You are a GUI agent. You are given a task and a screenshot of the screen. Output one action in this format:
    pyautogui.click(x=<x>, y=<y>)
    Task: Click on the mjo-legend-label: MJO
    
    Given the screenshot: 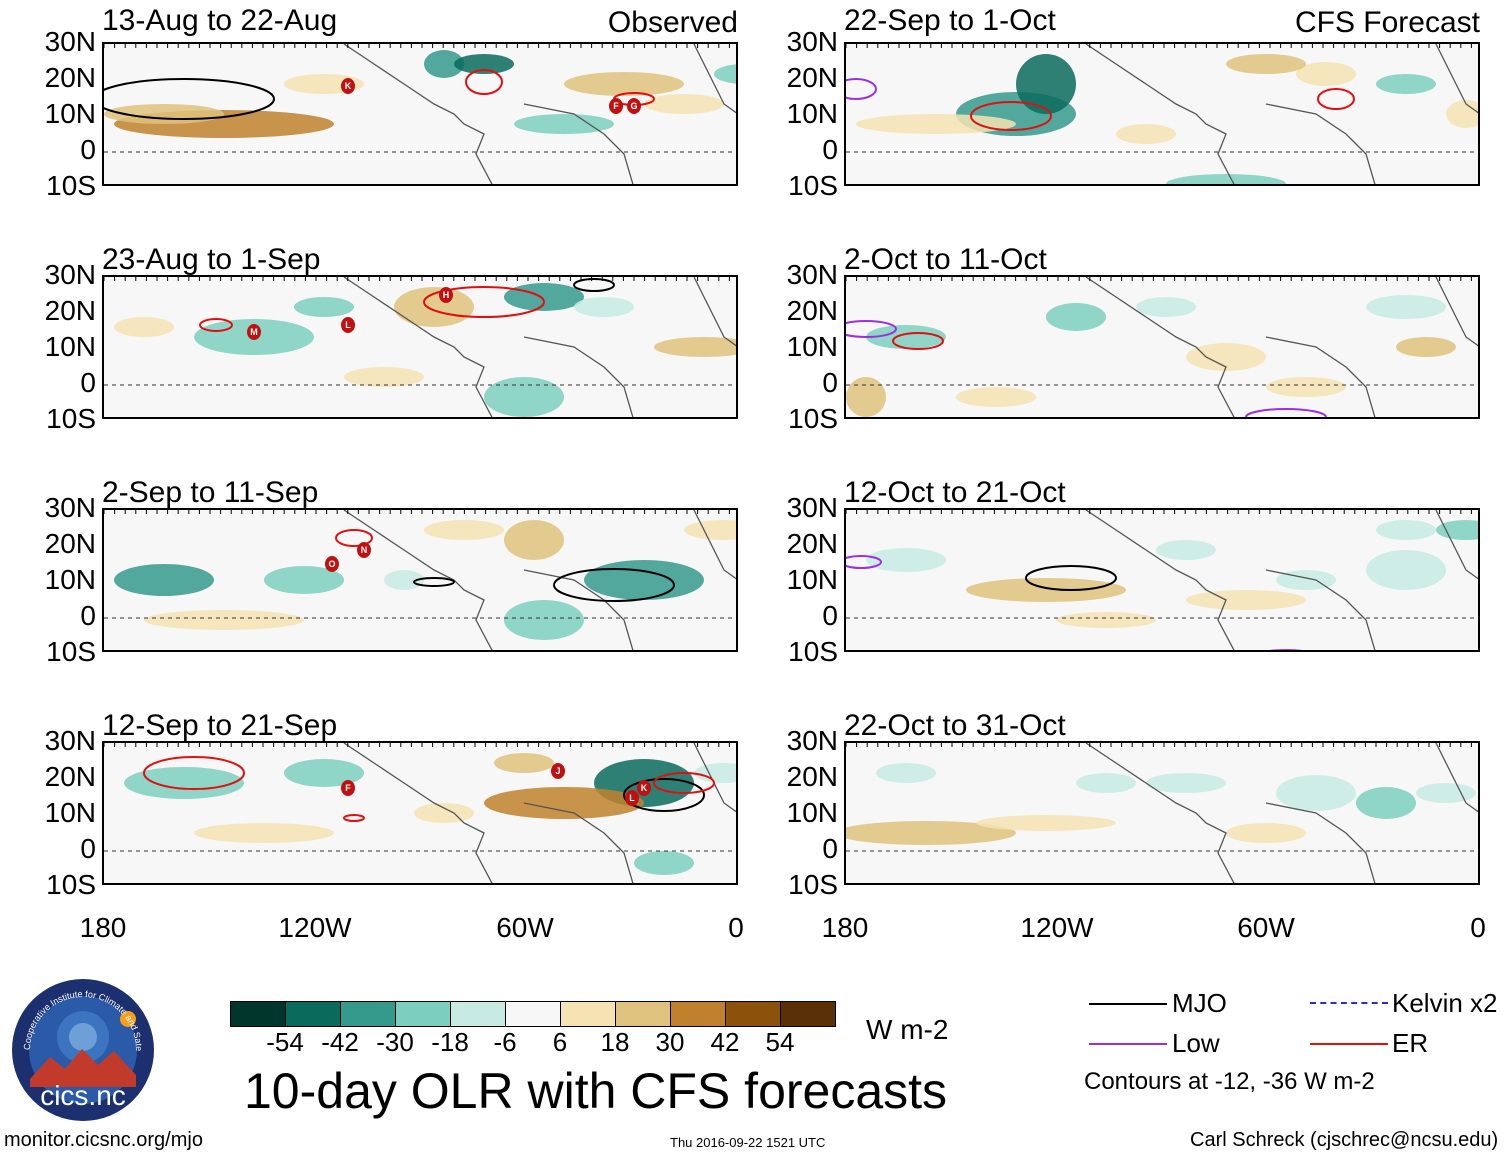 What is the action you would take?
    pyautogui.click(x=1199, y=1003)
    